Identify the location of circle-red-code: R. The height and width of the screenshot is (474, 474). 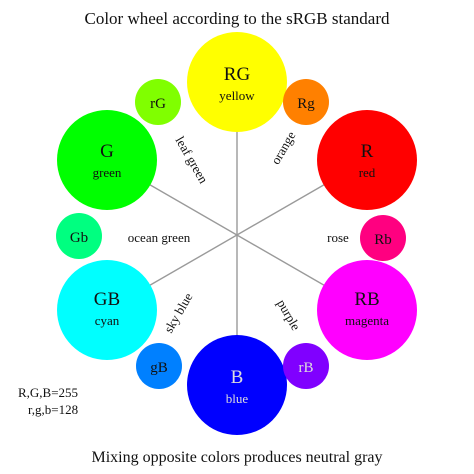
(367, 151).